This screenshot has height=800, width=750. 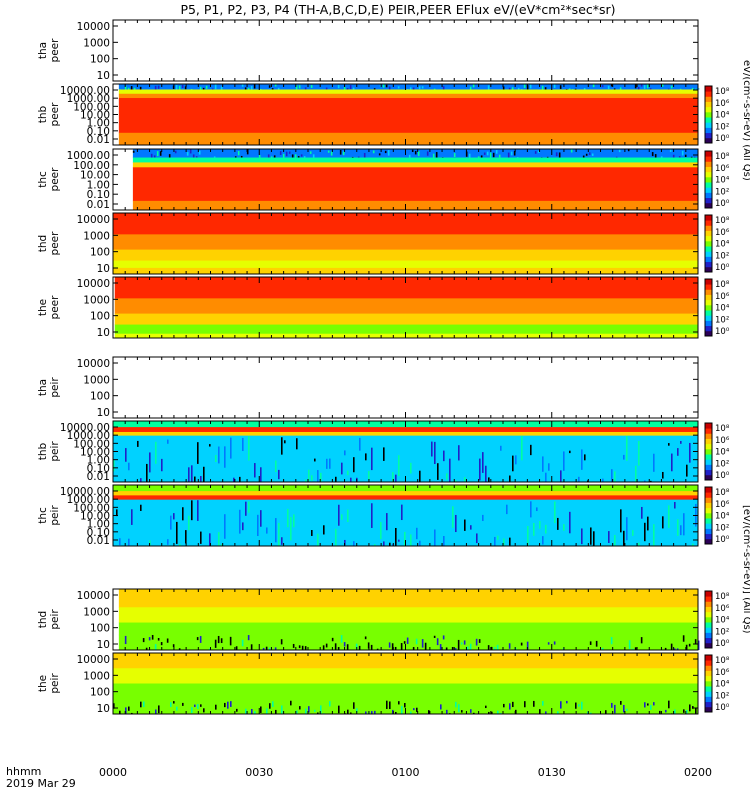 What do you see at coordinates (43, 114) in the screenshot?
I see `panel-ylabel-probe: thb` at bounding box center [43, 114].